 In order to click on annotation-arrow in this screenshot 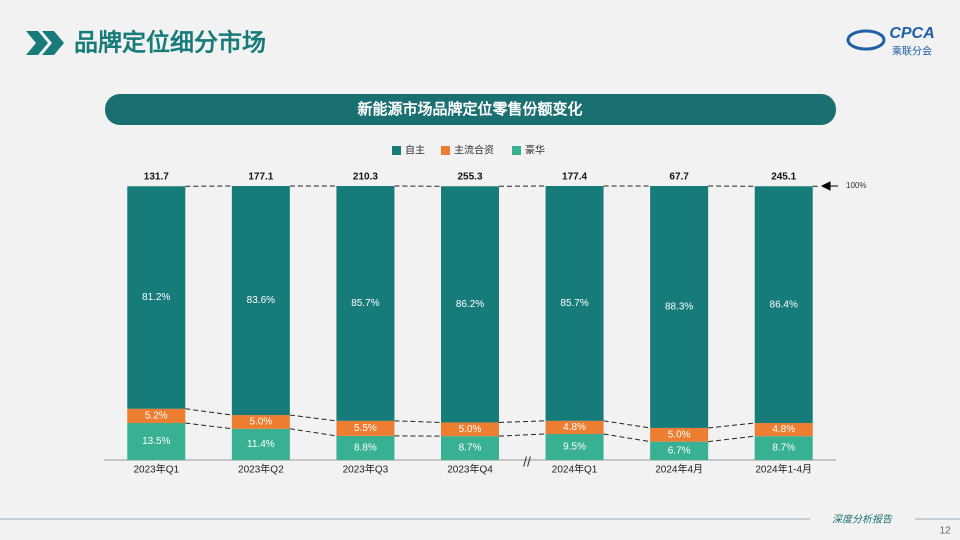, I will do `click(829, 186)`.